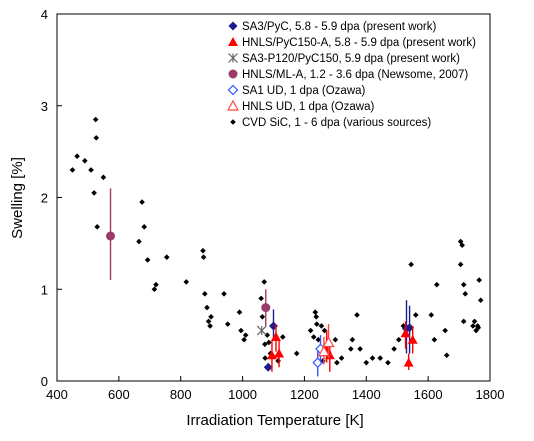 This screenshot has width=534, height=441. Describe the element at coordinates (428, 394) in the screenshot. I see `x-tick-label: 1600` at that location.